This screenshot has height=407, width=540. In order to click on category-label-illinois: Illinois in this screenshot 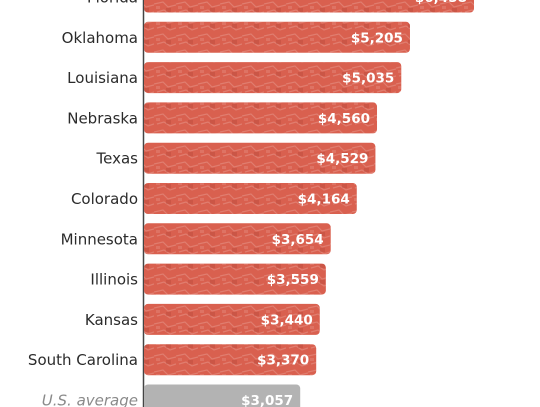, I will do `click(114, 280)`.